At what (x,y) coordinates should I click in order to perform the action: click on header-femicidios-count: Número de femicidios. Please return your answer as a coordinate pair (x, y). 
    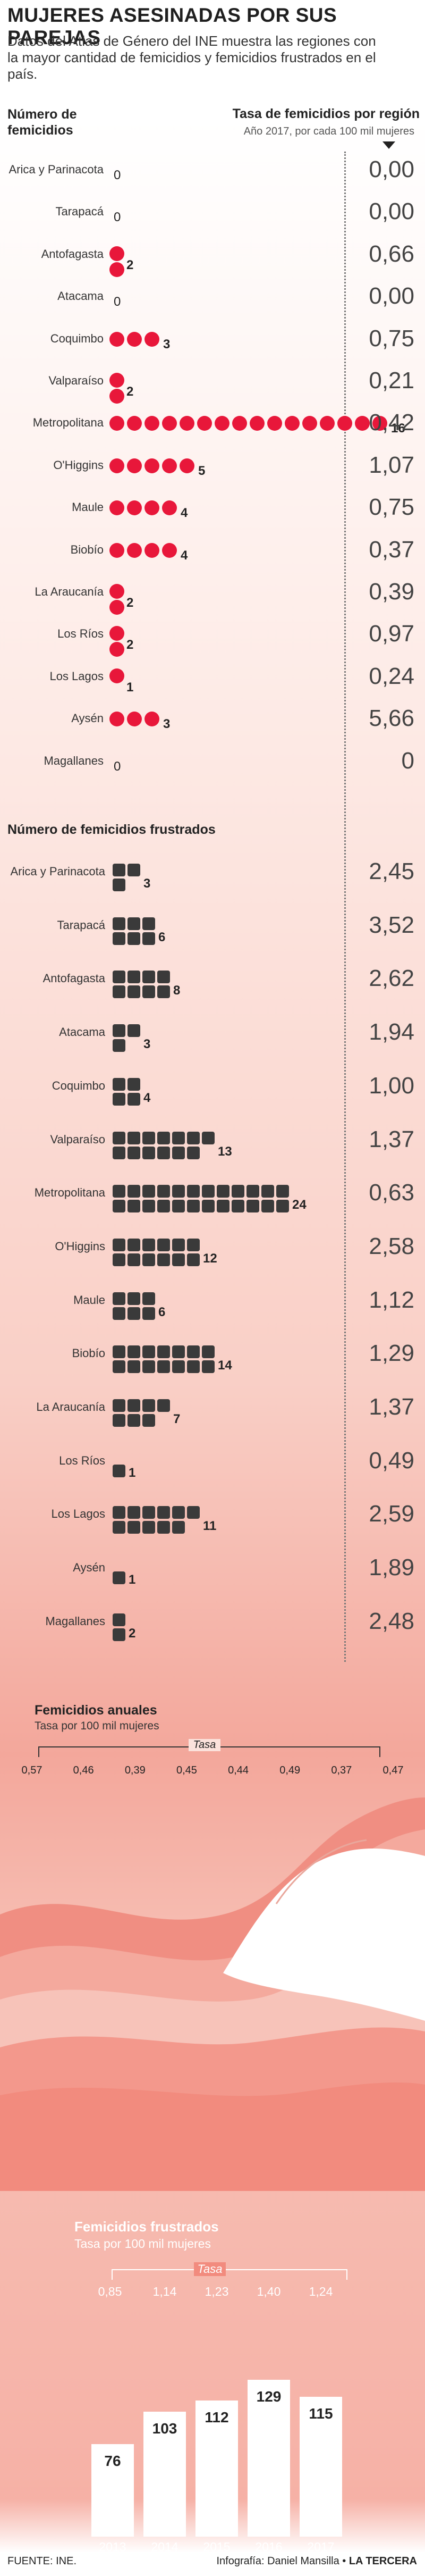
    Looking at the image, I should click on (42, 122).